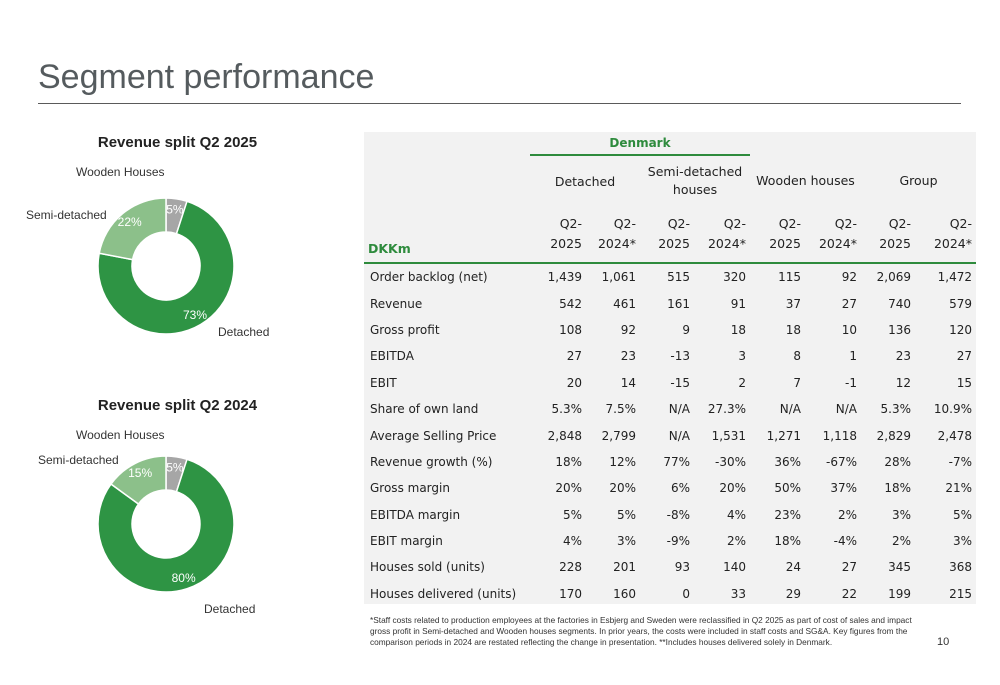 Image resolution: width=1000 pixels, height=685 pixels. I want to click on table-row: Gross profit 108 92 9 18 18 10 136 120, so click(670, 330).